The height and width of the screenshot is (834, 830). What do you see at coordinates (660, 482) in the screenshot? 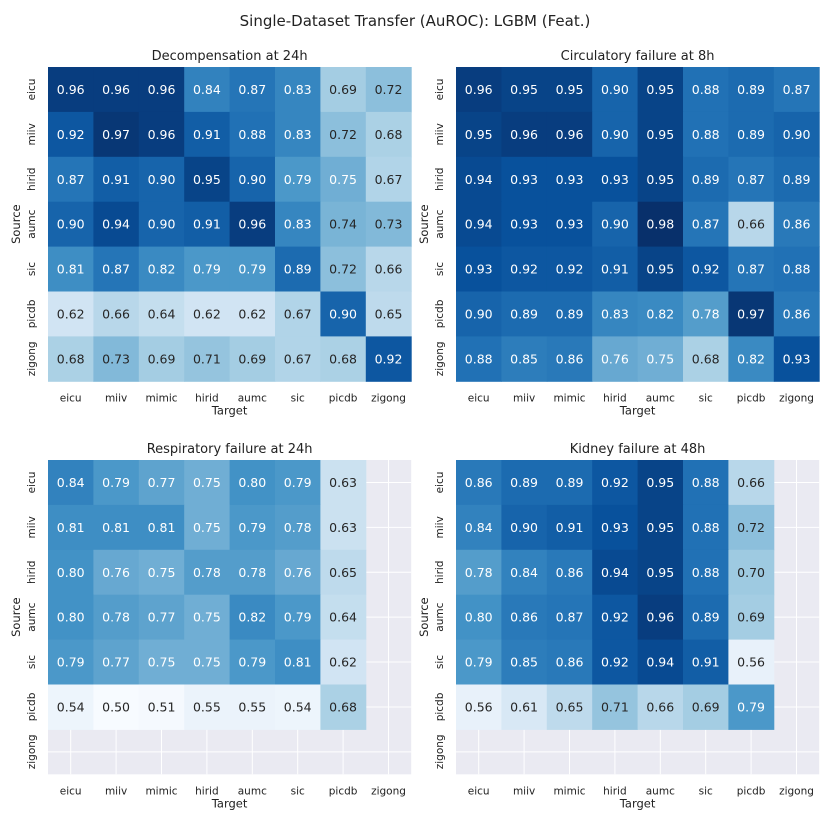
I see `cell-value-label: 0.95` at bounding box center [660, 482].